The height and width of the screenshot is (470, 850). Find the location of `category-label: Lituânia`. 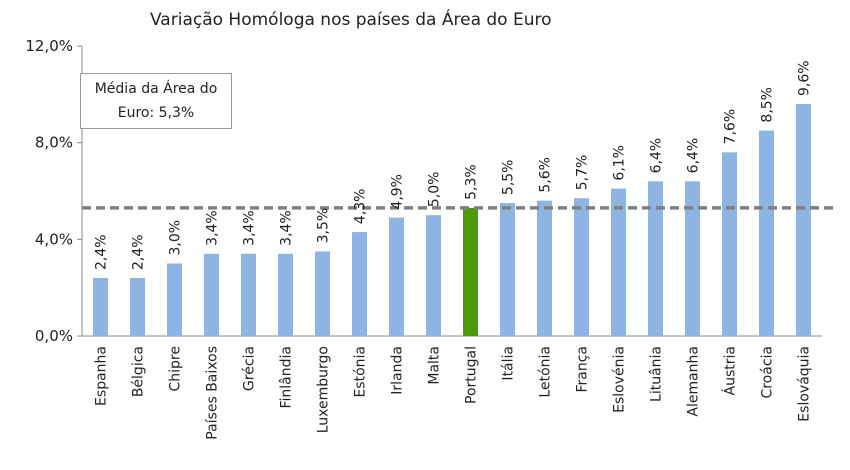

category-label: Lituânia is located at coordinates (657, 374).